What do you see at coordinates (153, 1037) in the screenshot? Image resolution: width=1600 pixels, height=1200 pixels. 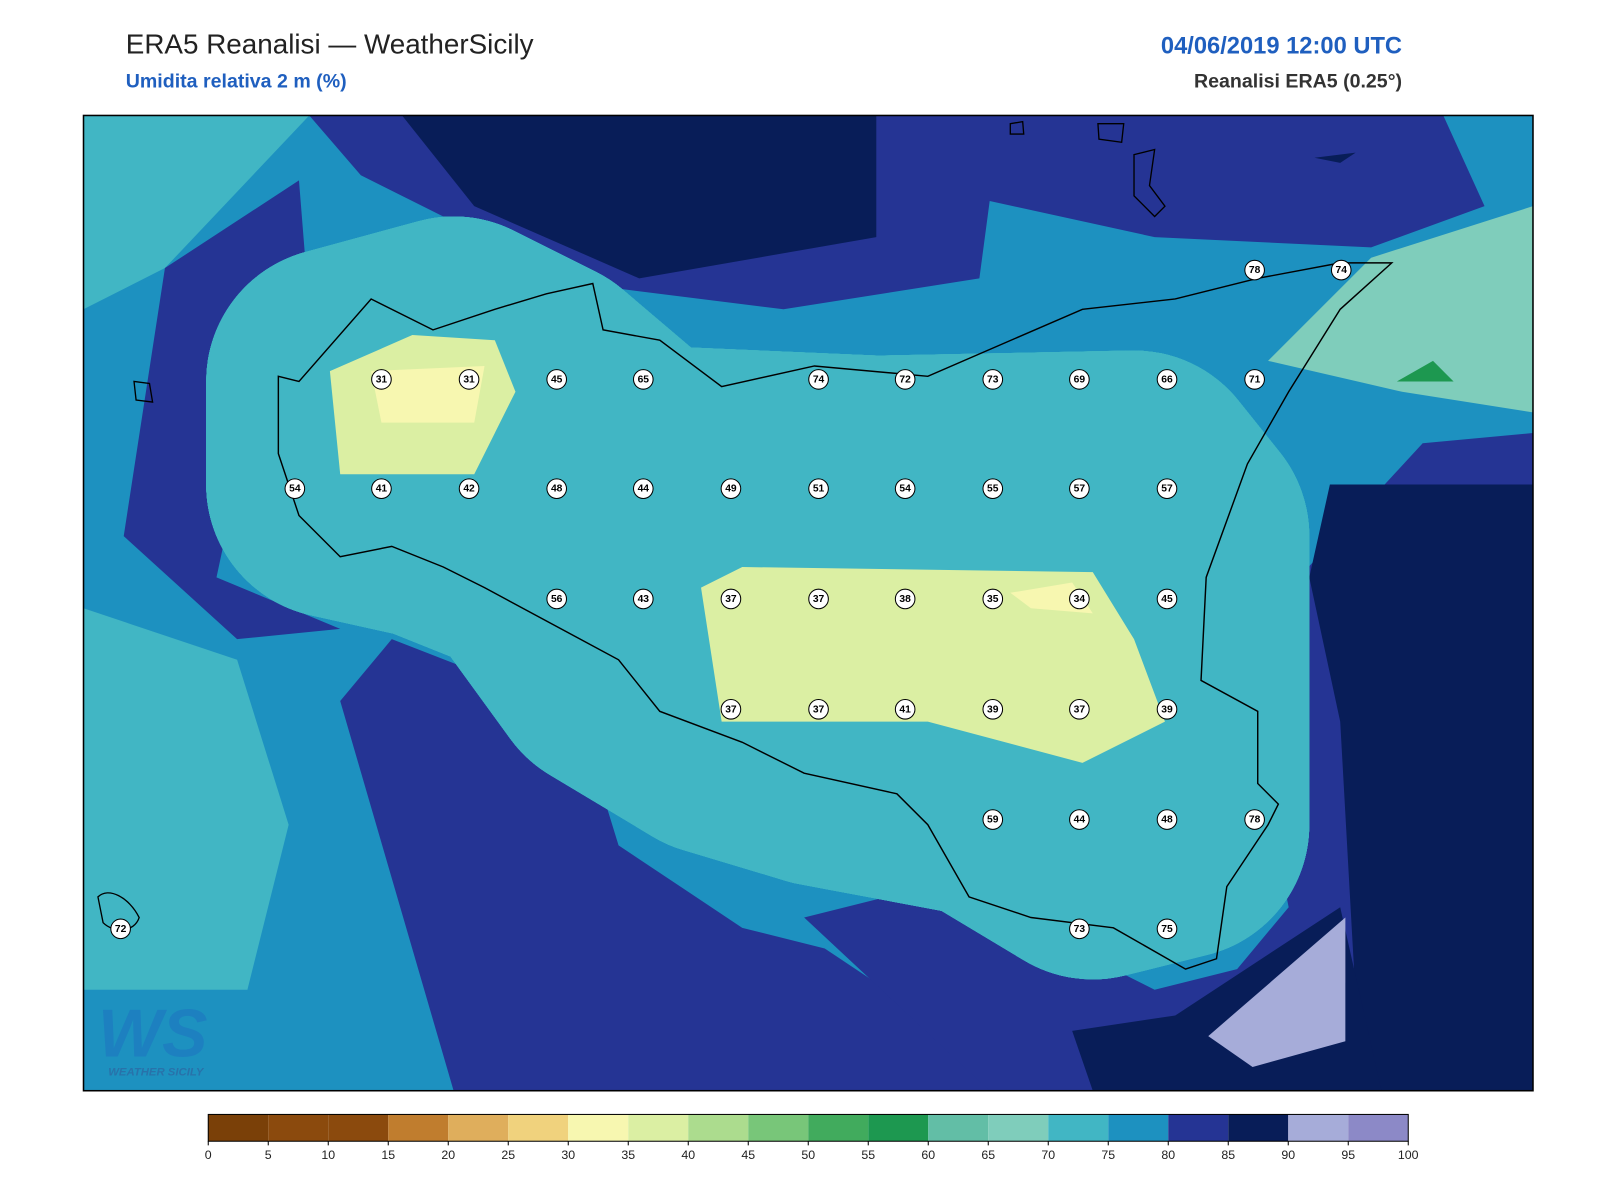 I see `logo: WS WEATHER SICILY` at bounding box center [153, 1037].